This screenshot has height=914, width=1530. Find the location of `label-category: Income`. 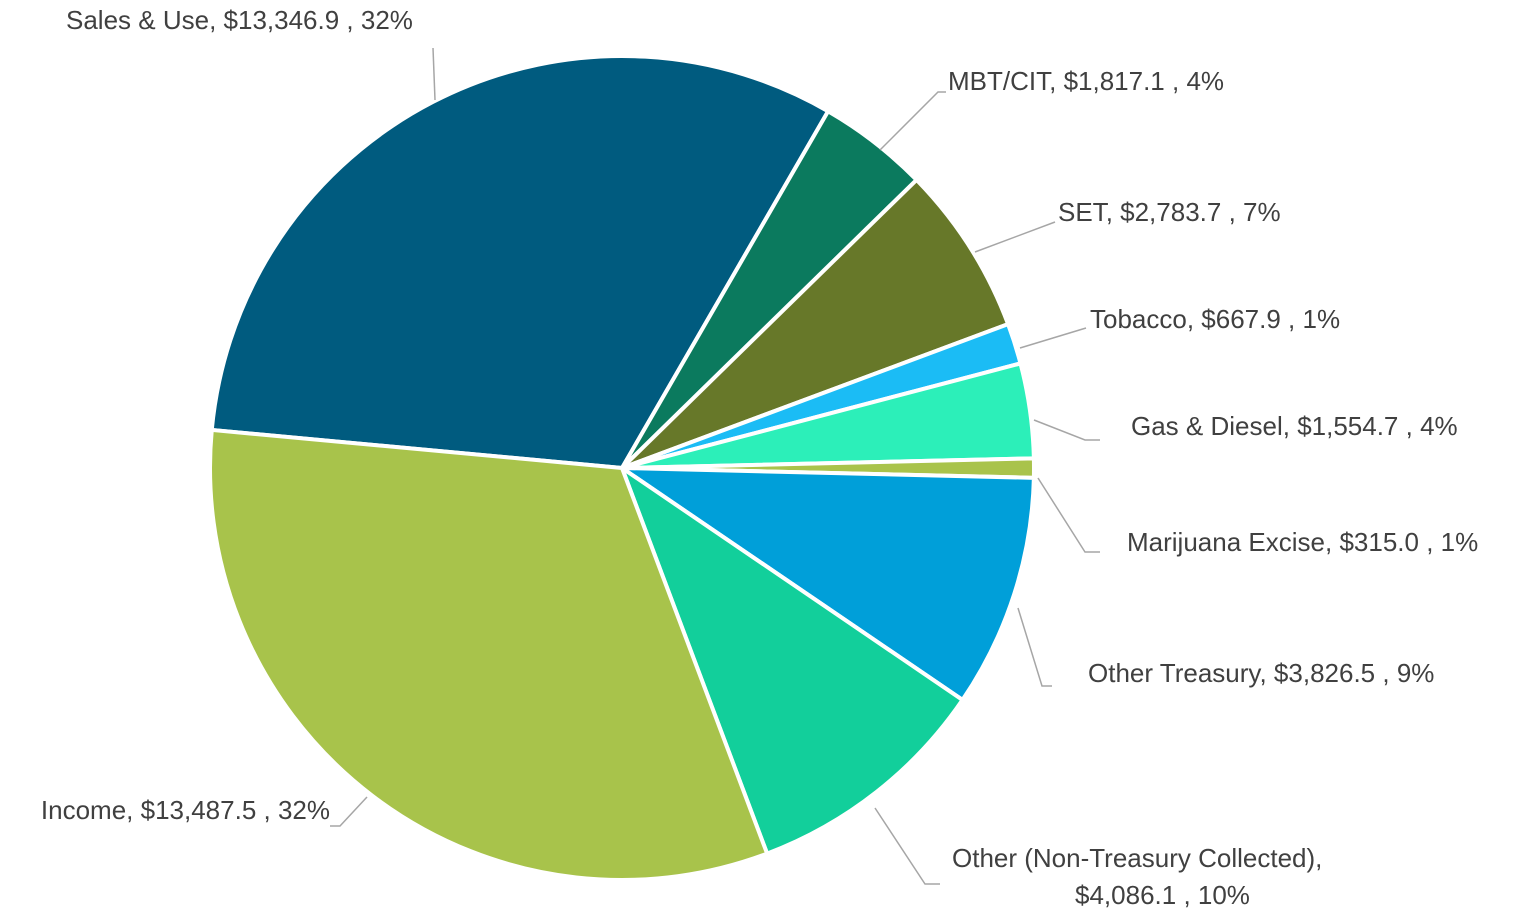

label-category: Income is located at coordinates (83, 810).